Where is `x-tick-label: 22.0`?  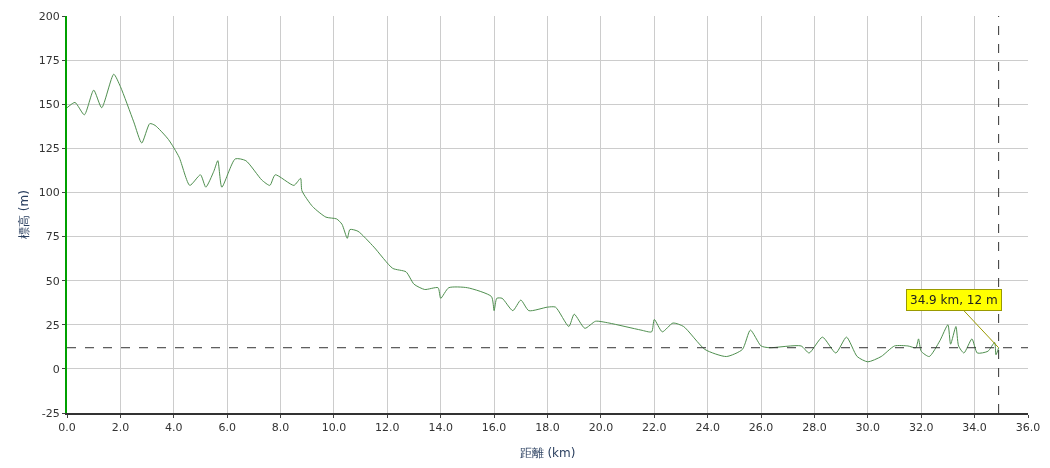
x-tick-label: 22.0 is located at coordinates (654, 428).